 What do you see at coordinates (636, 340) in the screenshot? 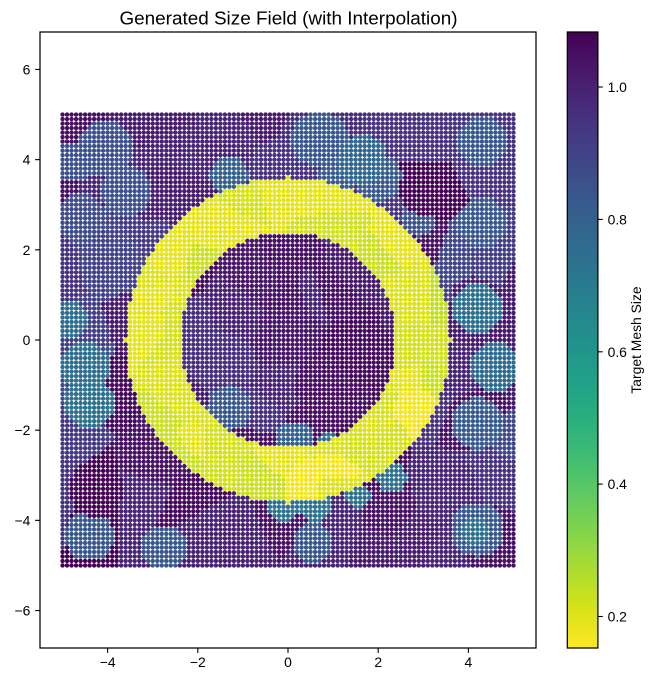
I see `svg-text: Target Mesh Size` at bounding box center [636, 340].